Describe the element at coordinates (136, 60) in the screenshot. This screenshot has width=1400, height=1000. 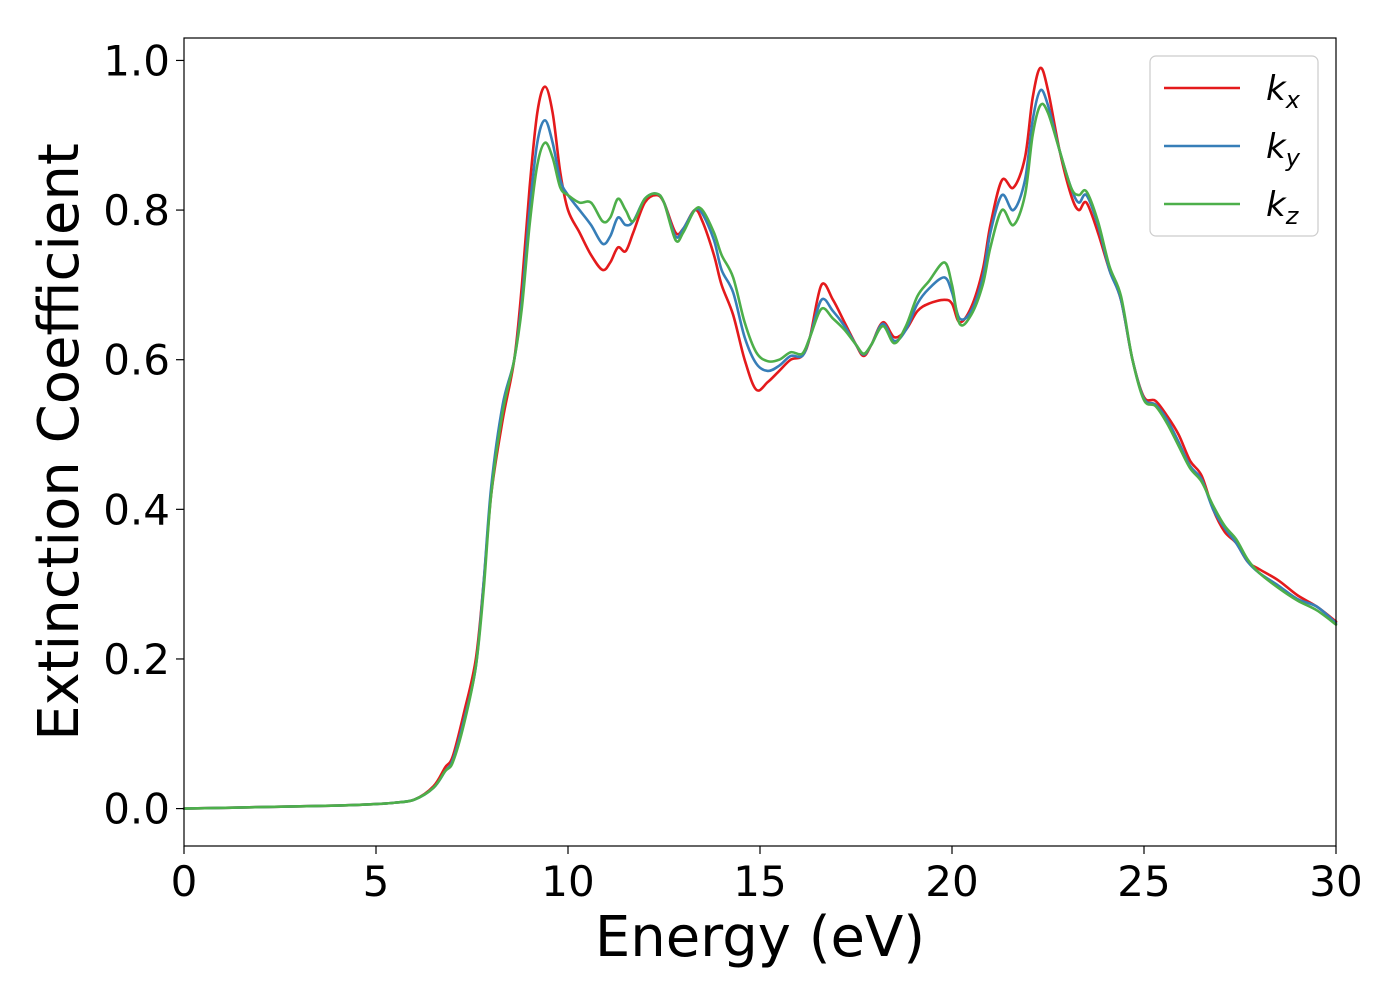
I see `y-tick-label: 1.0` at that location.